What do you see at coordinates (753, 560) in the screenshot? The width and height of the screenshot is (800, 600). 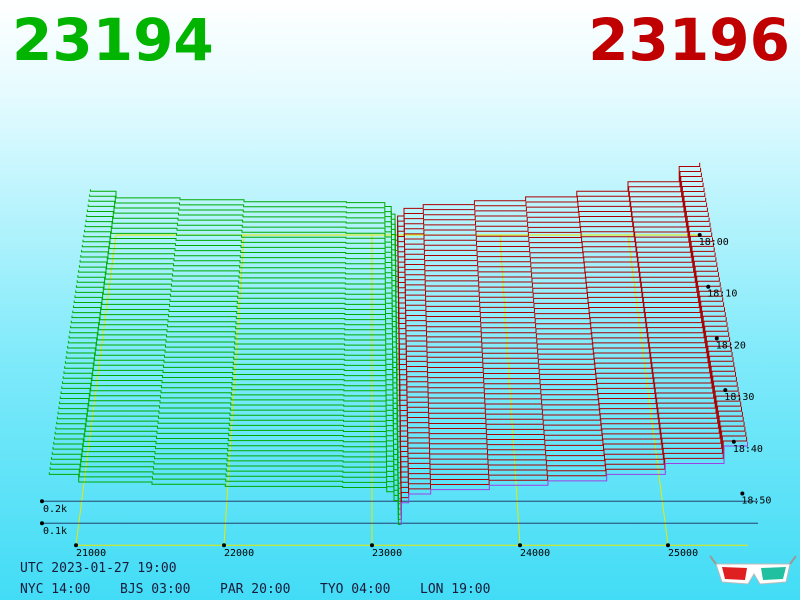 I see `glasses-arms` at bounding box center [753, 560].